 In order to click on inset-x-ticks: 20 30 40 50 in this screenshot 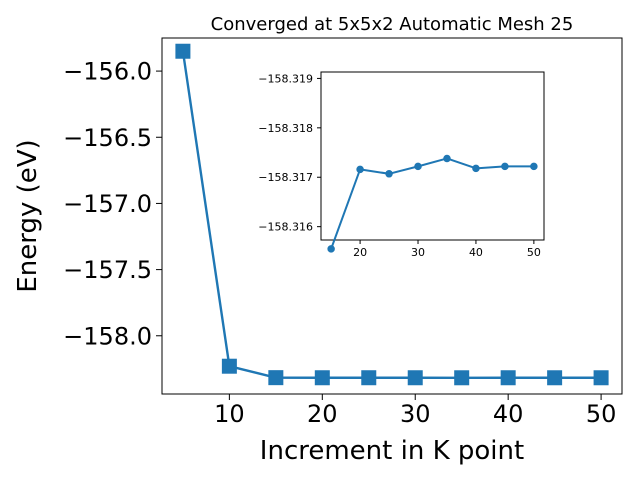, I will do `click(447, 249)`.